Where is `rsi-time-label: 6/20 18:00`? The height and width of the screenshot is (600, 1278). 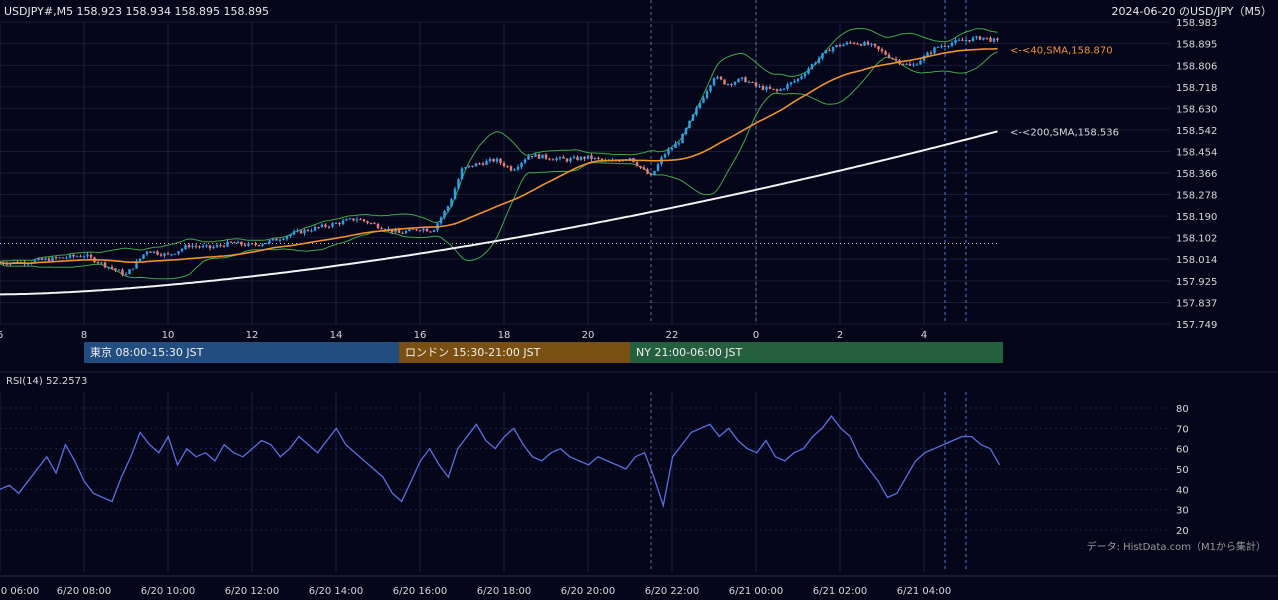
rsi-time-label: 6/20 18:00 is located at coordinates (504, 591).